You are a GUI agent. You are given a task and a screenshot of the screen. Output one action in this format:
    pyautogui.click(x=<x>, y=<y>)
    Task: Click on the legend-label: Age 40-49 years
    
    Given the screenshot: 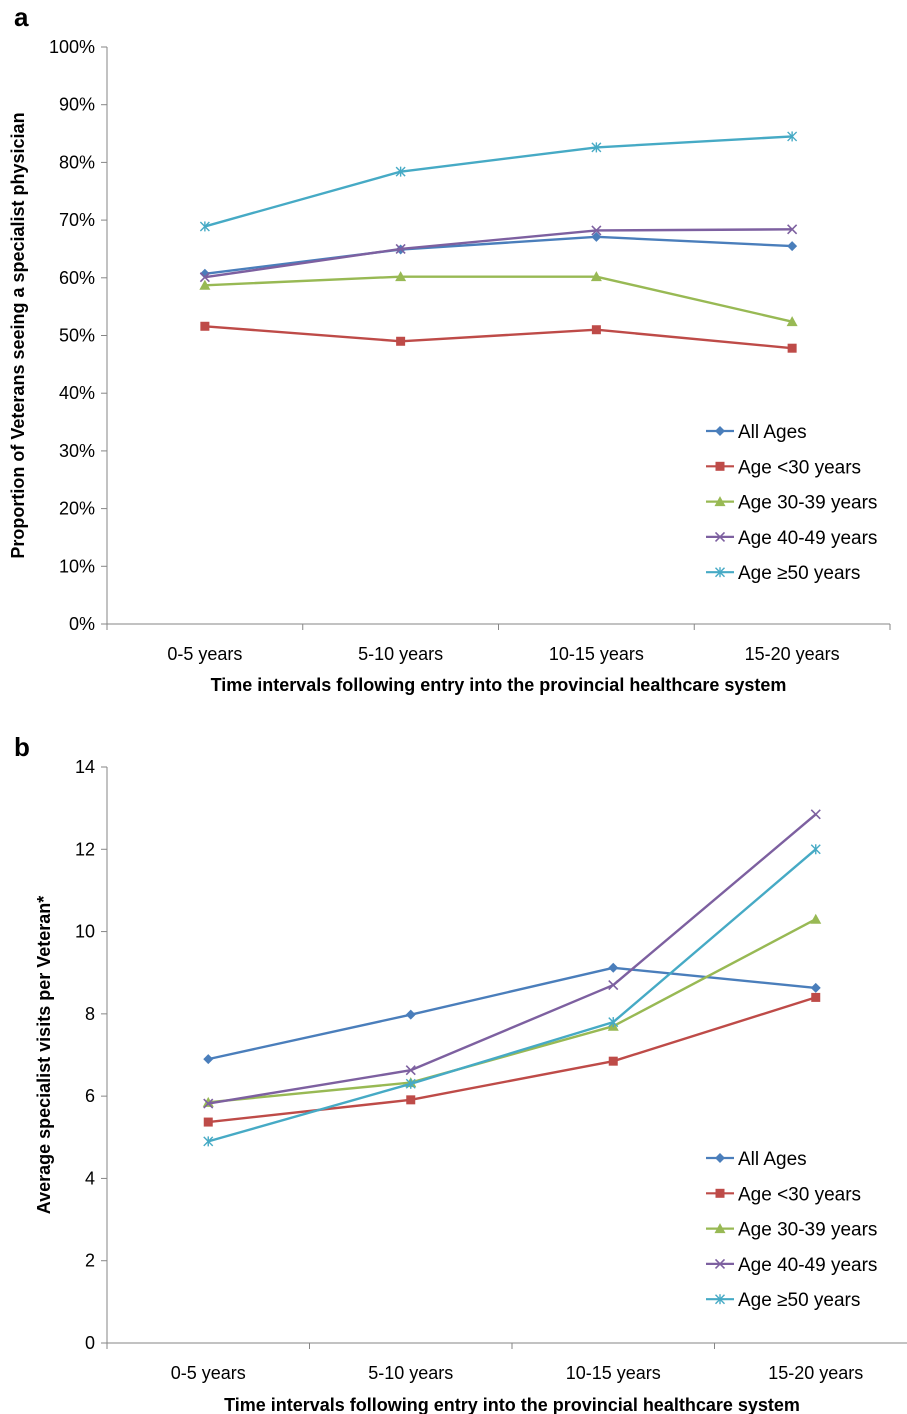 What is the action you would take?
    pyautogui.click(x=807, y=1265)
    